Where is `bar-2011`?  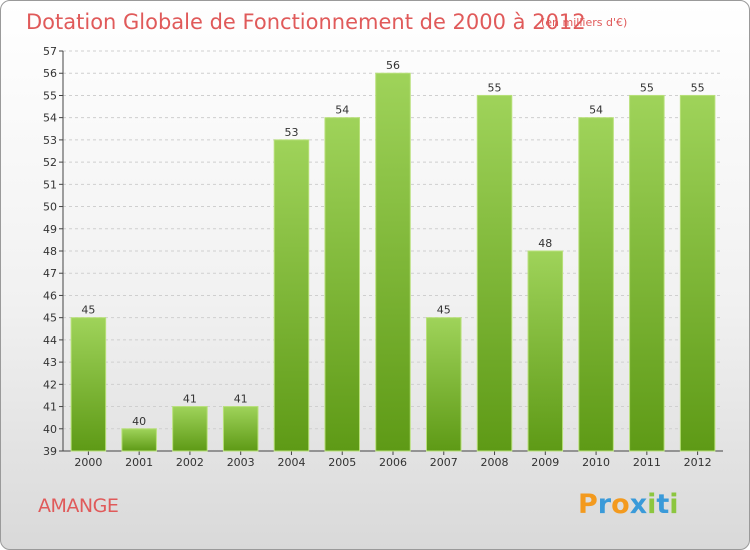 bar-2011 is located at coordinates (647, 273).